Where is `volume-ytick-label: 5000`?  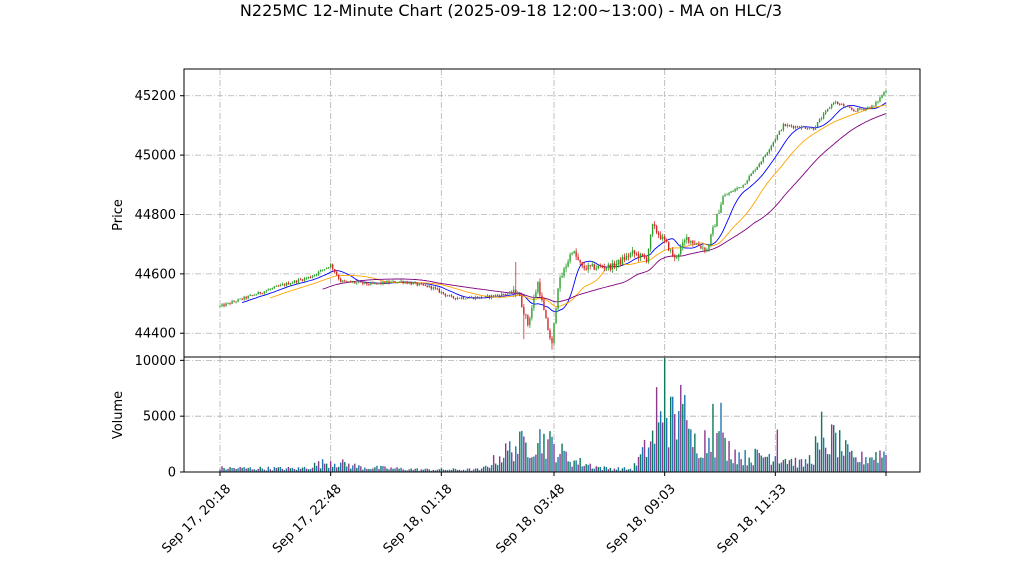 volume-ytick-label: 5000 is located at coordinates (159, 417).